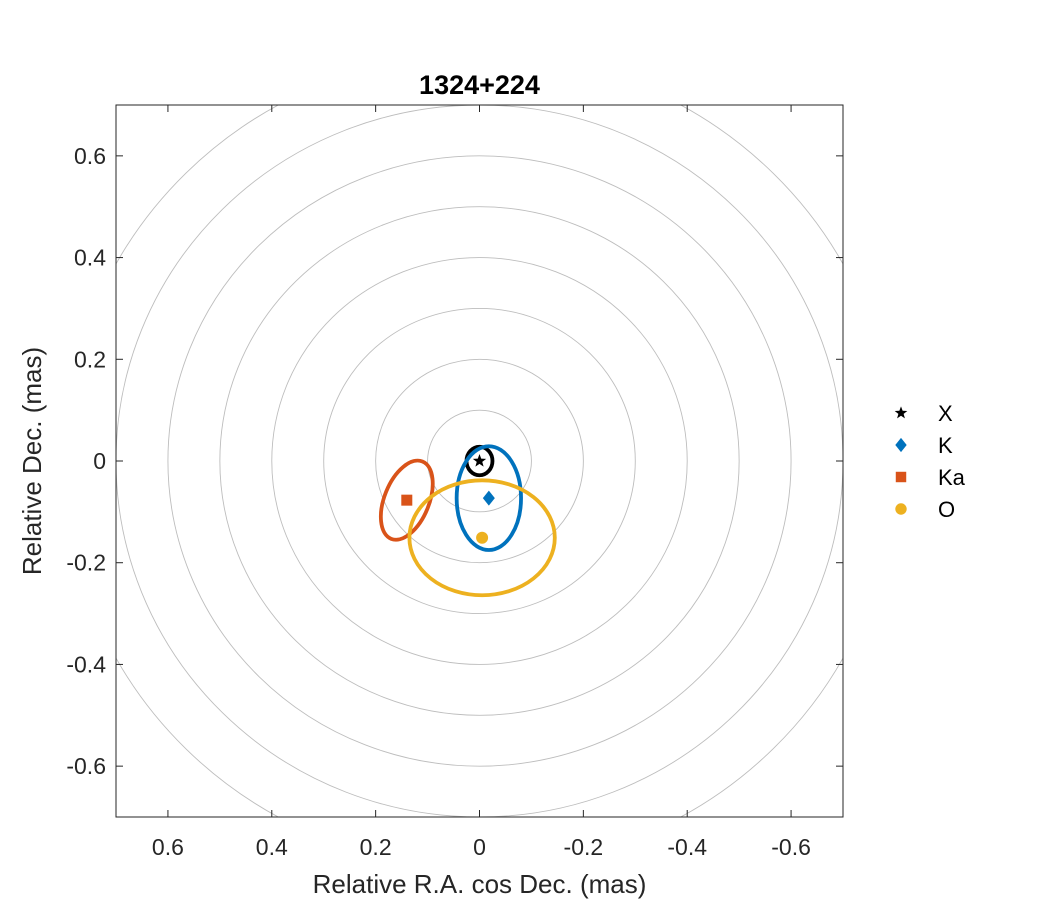 The height and width of the screenshot is (919, 1042). Describe the element at coordinates (86, 563) in the screenshot. I see `y-tick-label: -0.2` at that location.